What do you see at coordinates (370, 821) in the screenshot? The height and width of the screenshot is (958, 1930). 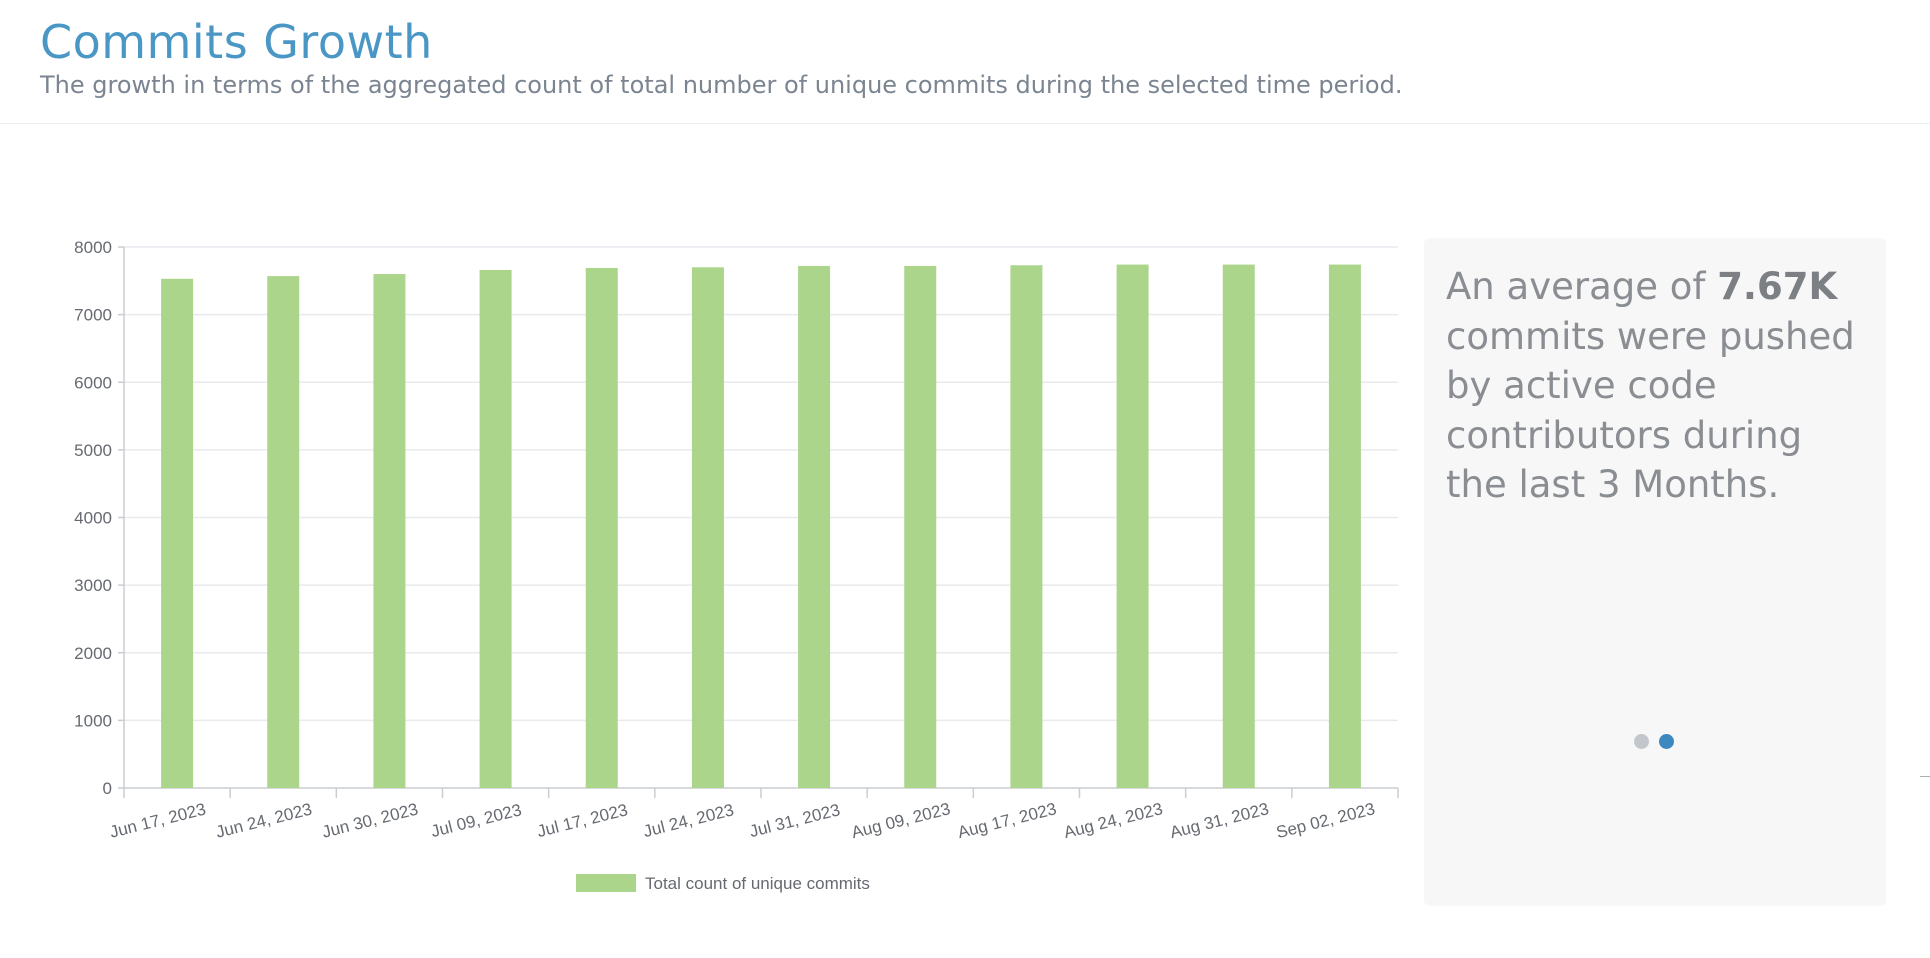 I see `x-tick-label: Jun 30, 2023` at bounding box center [370, 821].